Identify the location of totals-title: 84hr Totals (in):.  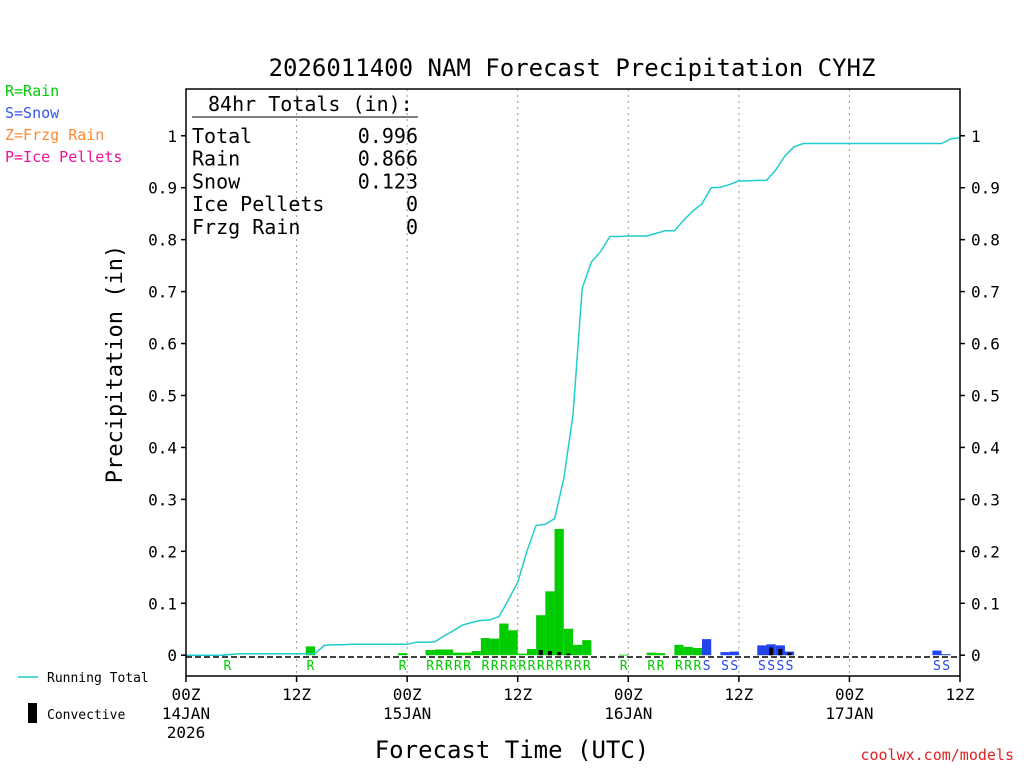
(310, 104).